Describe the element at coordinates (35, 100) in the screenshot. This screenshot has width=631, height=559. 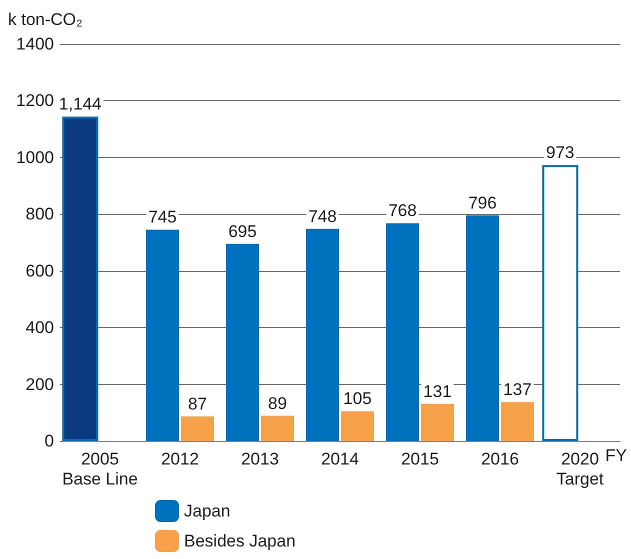
I see `y-tick-label: 1200` at that location.